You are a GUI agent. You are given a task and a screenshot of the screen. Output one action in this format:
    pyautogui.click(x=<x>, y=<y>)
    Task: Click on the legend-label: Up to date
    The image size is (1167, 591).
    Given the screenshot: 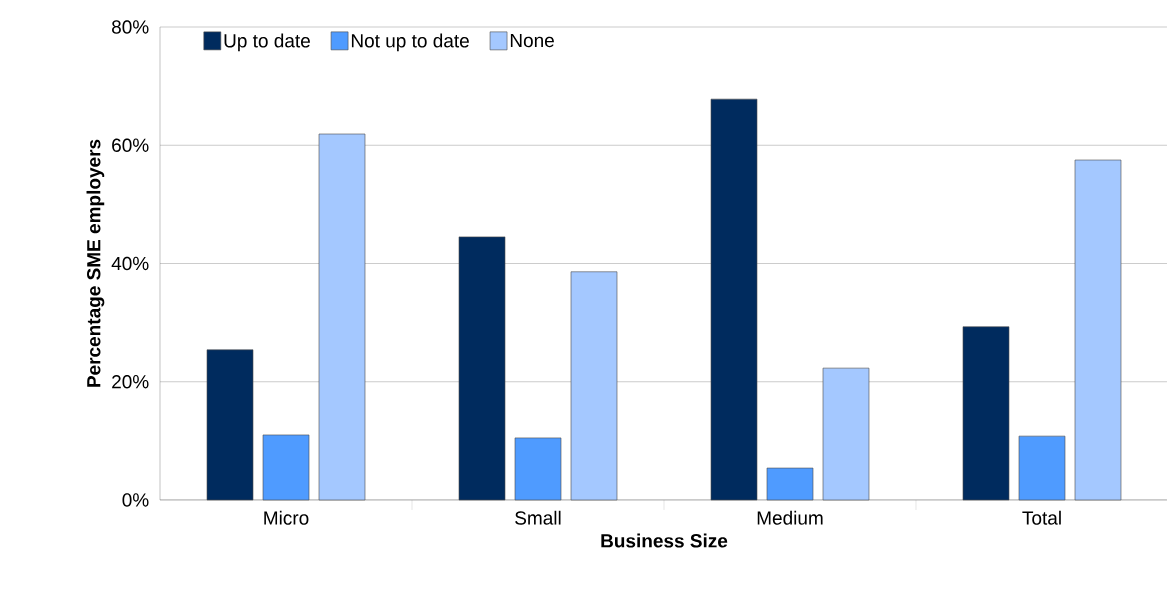 What is the action you would take?
    pyautogui.click(x=267, y=42)
    